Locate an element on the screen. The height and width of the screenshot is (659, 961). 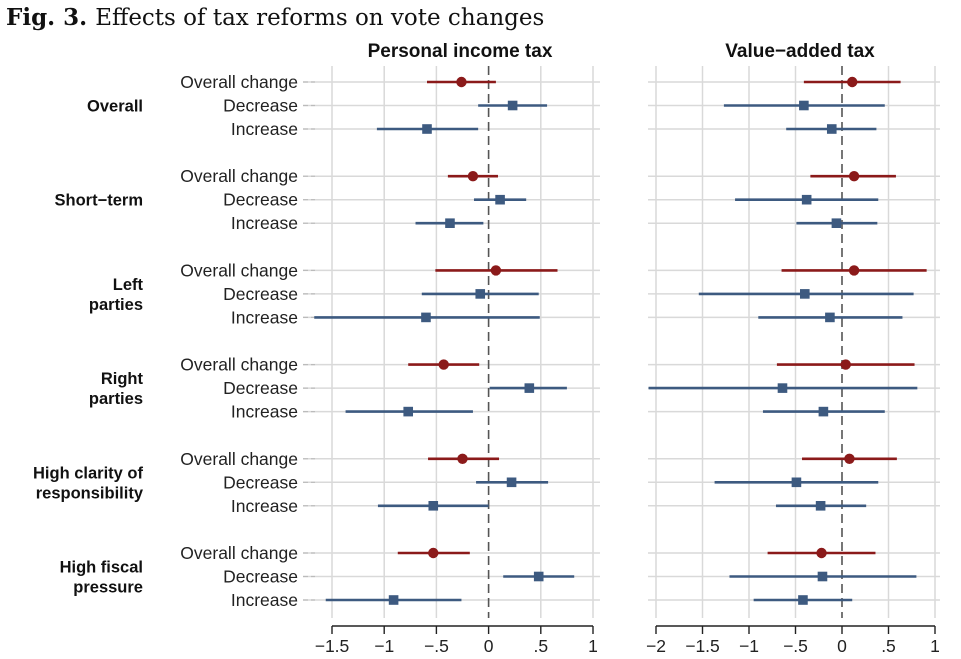
group-label: pressure is located at coordinates (108, 588).